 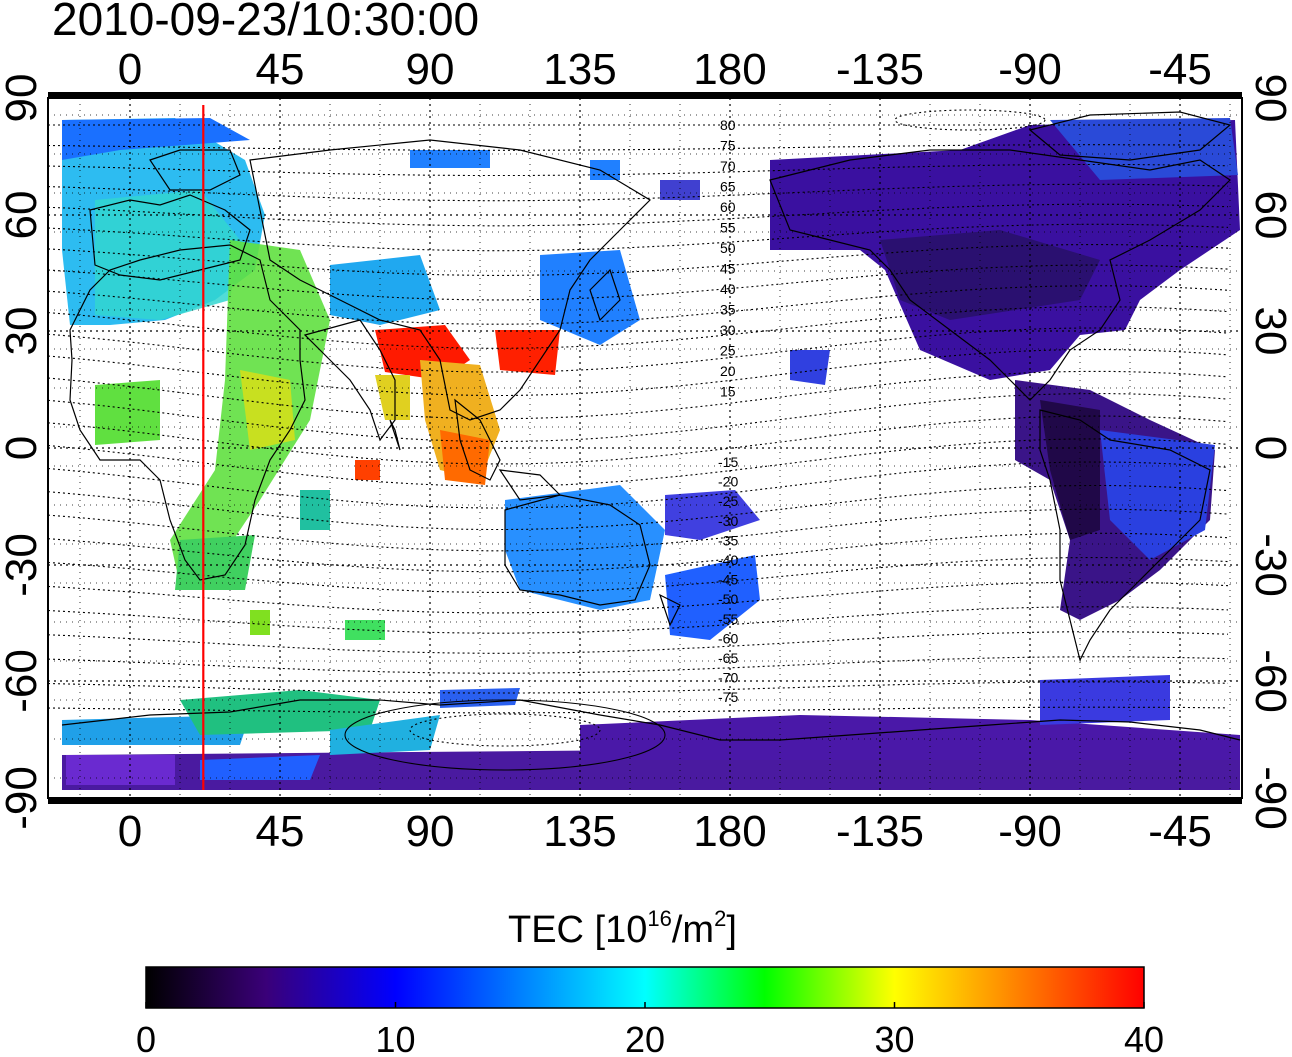 What do you see at coordinates (146, 1038) in the screenshot?
I see `colorbar-tick-label: 0` at bounding box center [146, 1038].